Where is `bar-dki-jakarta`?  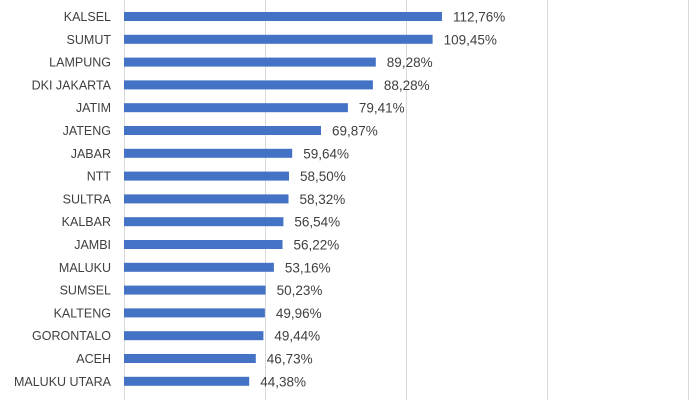 bar-dki-jakarta is located at coordinates (248, 85).